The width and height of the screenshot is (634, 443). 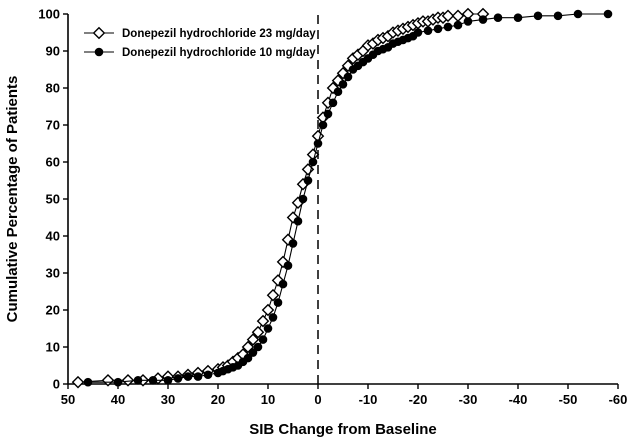 What do you see at coordinates (53, 162) in the screenshot?
I see `y-tick-label: 60` at bounding box center [53, 162].